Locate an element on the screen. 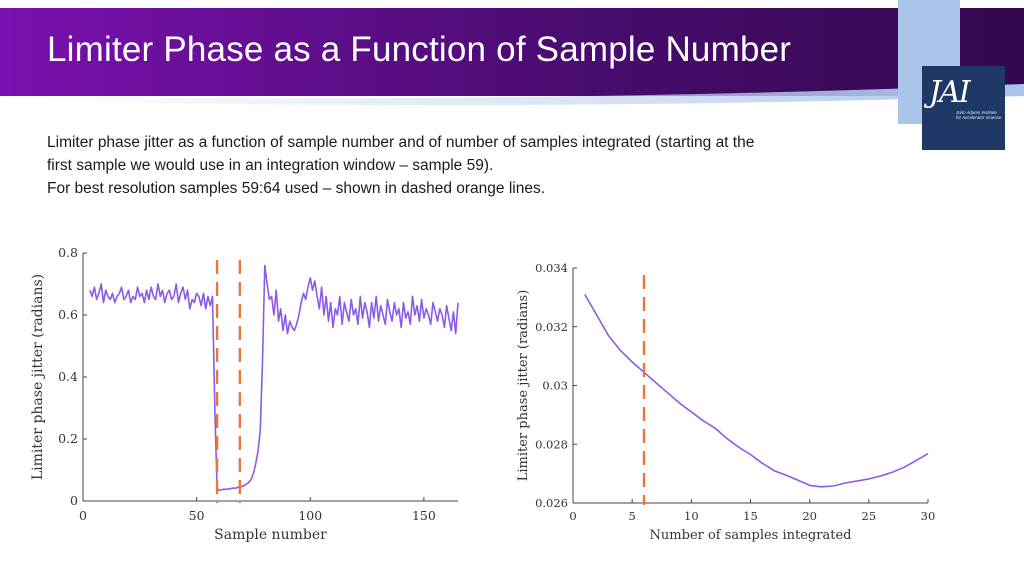 This screenshot has width=1024, height=576. x-axis-label: Sample number is located at coordinates (270, 535).